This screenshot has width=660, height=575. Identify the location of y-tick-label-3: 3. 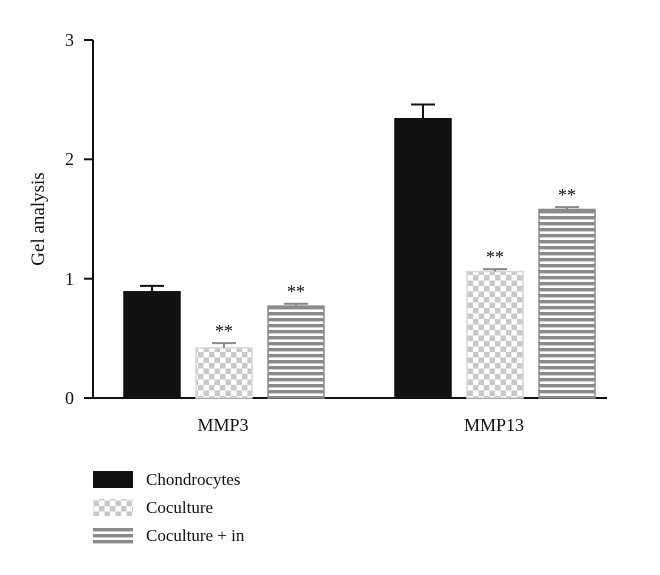
(69, 40).